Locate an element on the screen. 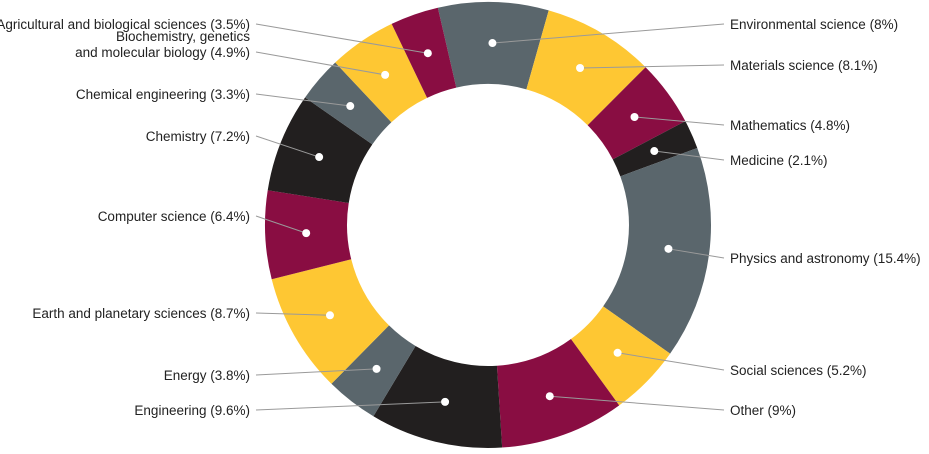  callout-line-chemical-engineering is located at coordinates (303, 100).